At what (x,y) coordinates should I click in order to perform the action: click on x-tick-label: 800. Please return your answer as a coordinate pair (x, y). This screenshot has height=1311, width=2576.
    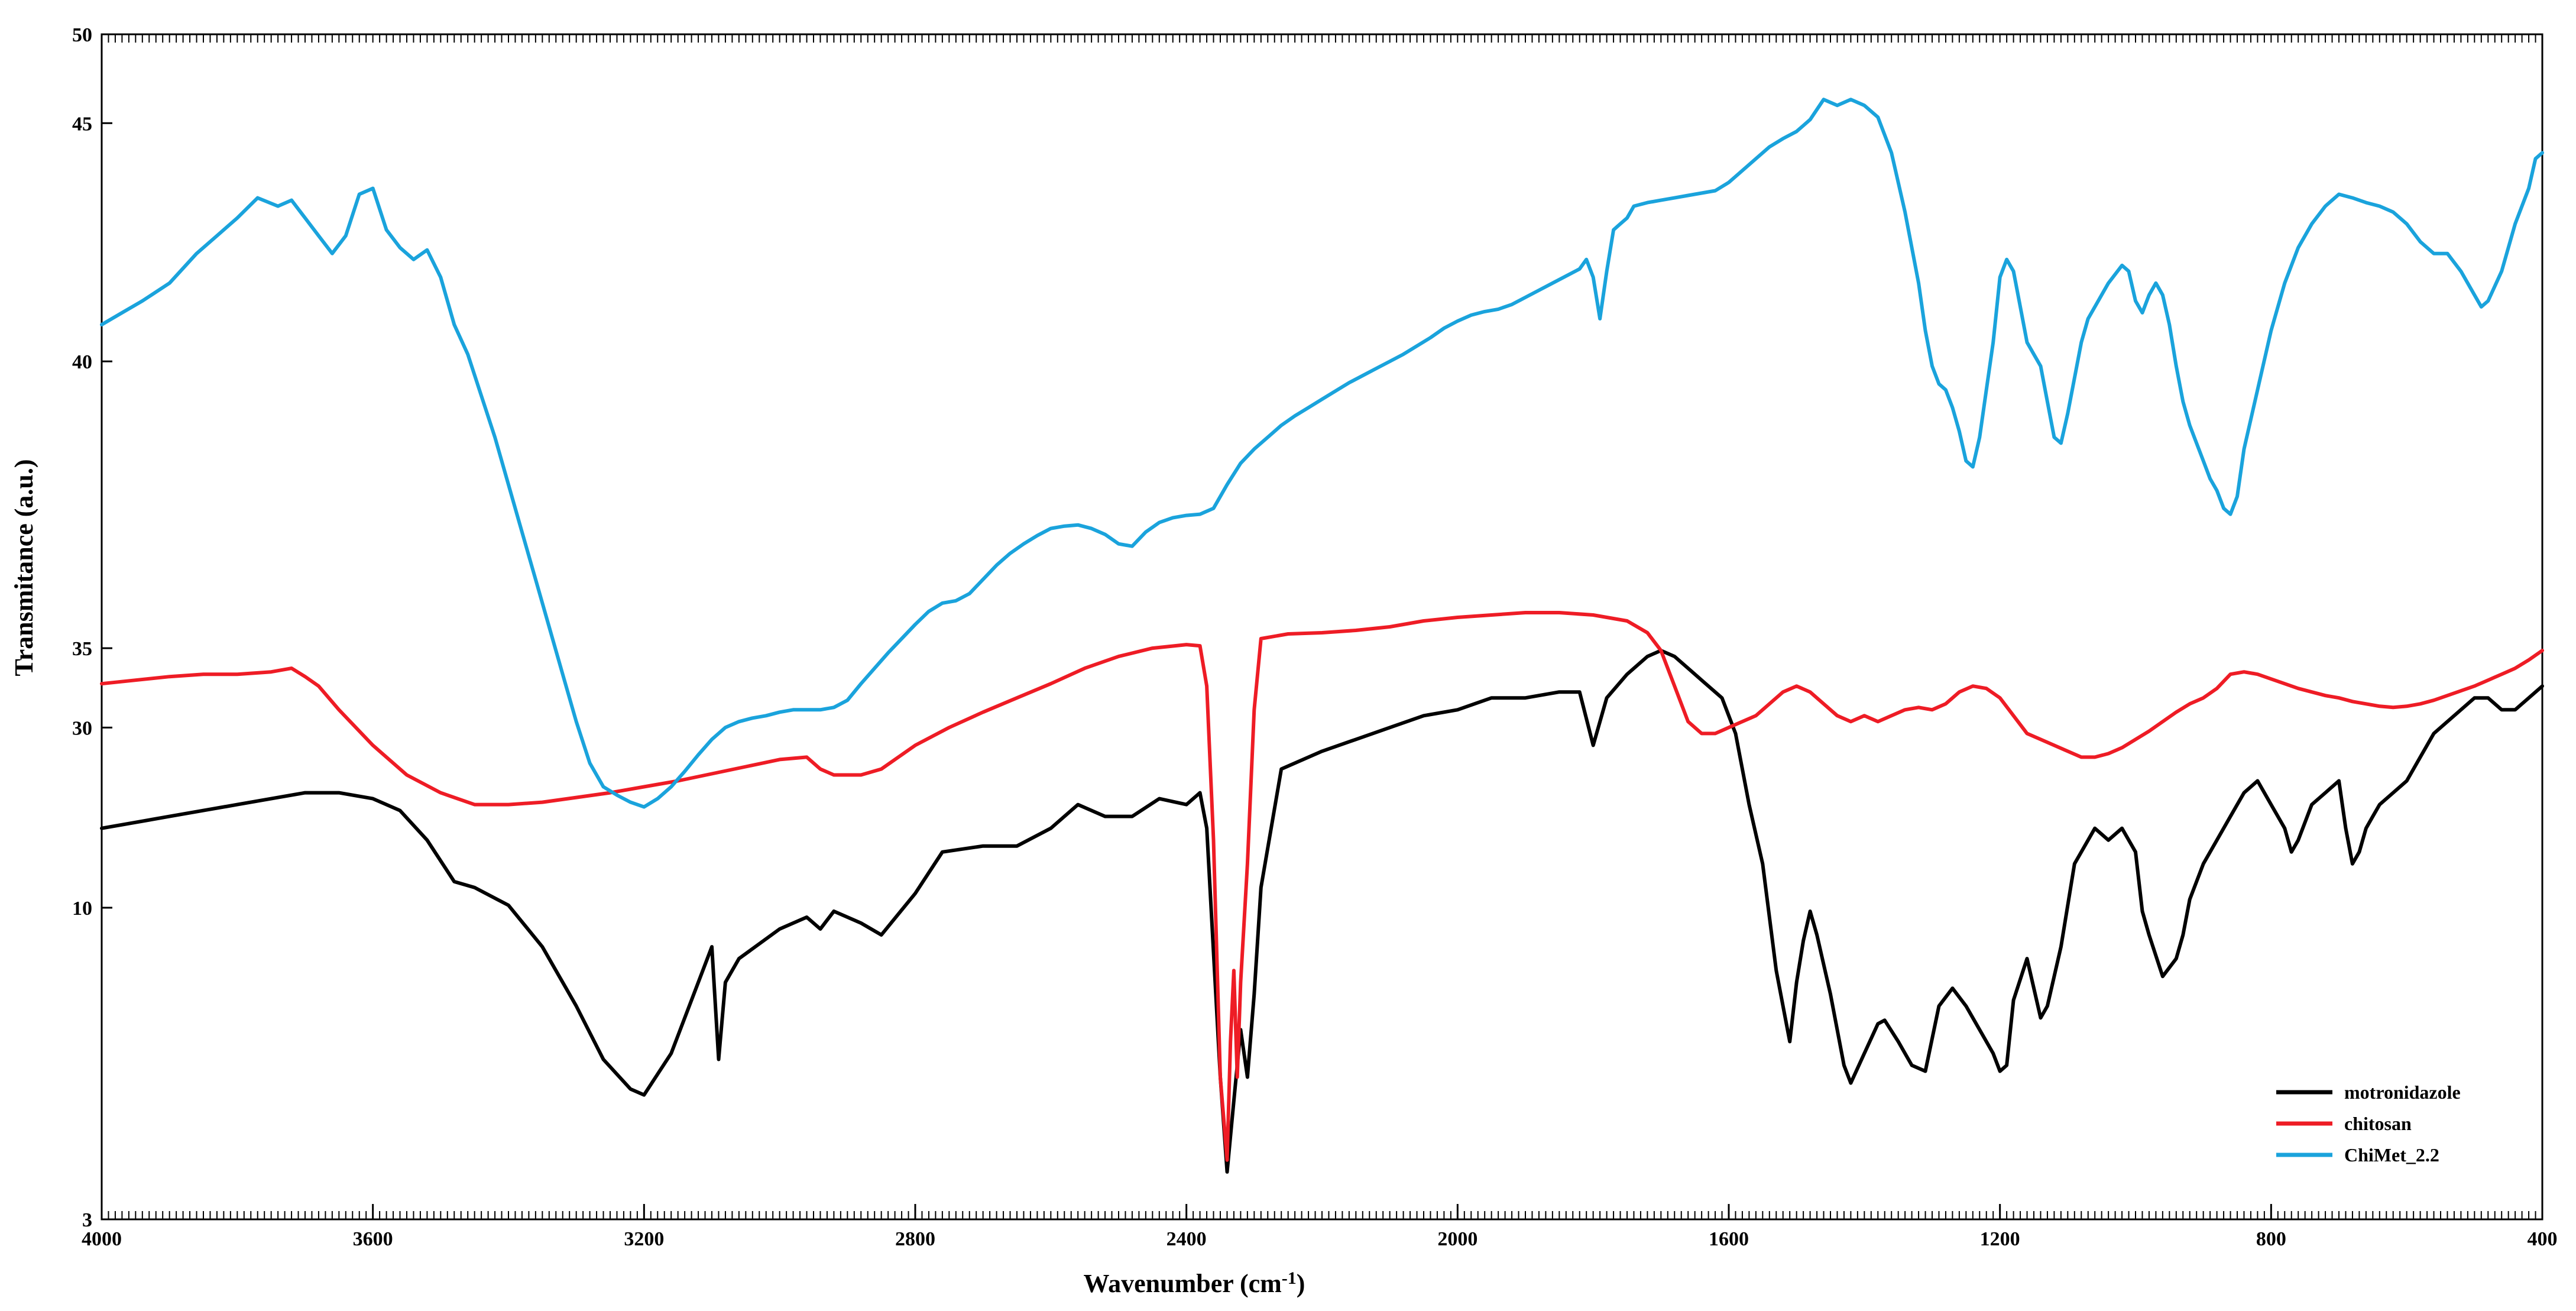
    Looking at the image, I should click on (2271, 1239).